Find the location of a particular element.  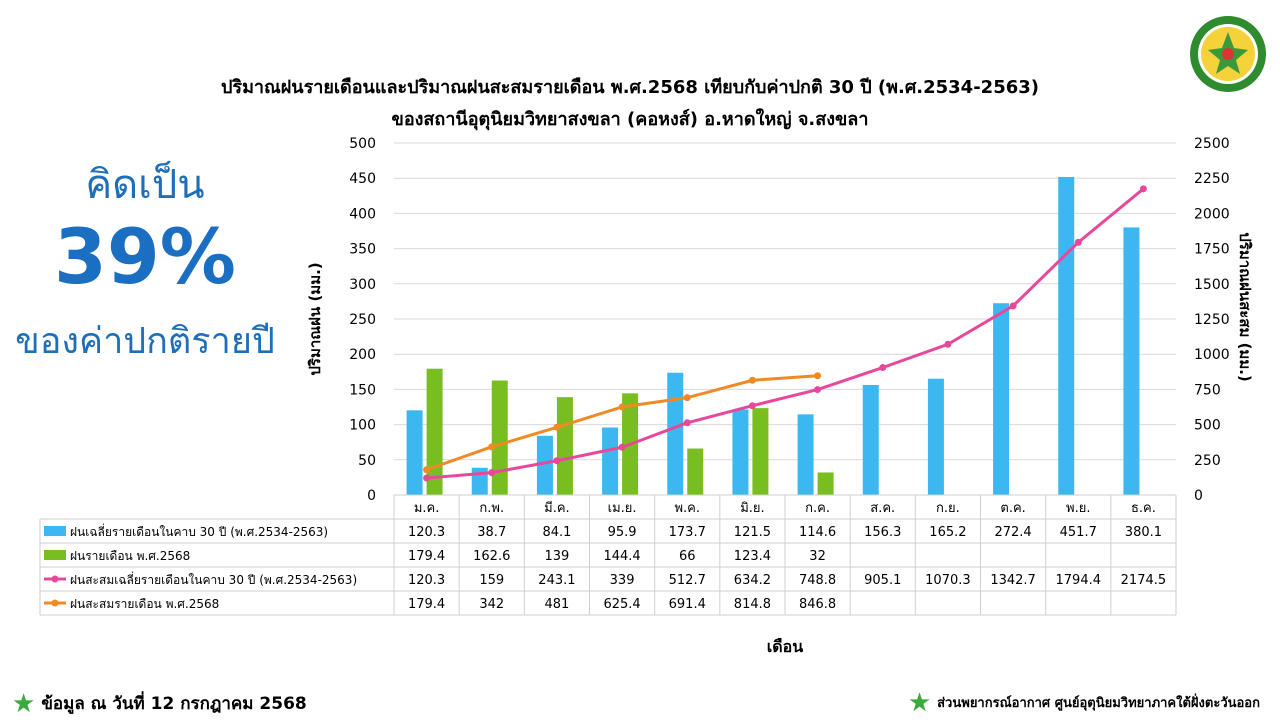

x-tick-label: มี.ค. is located at coordinates (557, 508).